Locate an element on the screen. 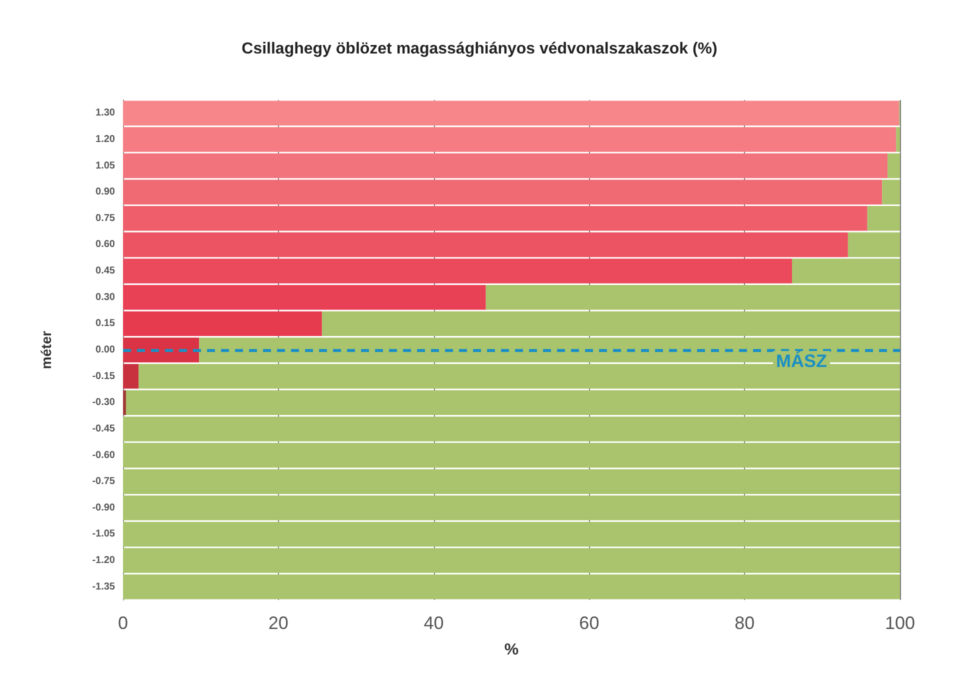  x-tick-label: 60 is located at coordinates (589, 623).